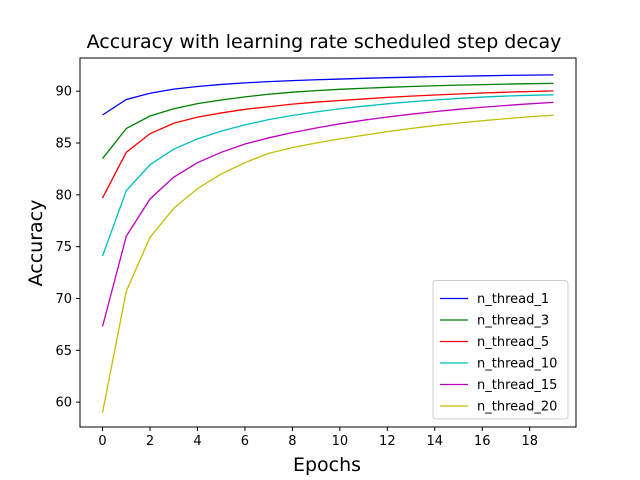  I want to click on x-tick-label: 0, so click(102, 441).